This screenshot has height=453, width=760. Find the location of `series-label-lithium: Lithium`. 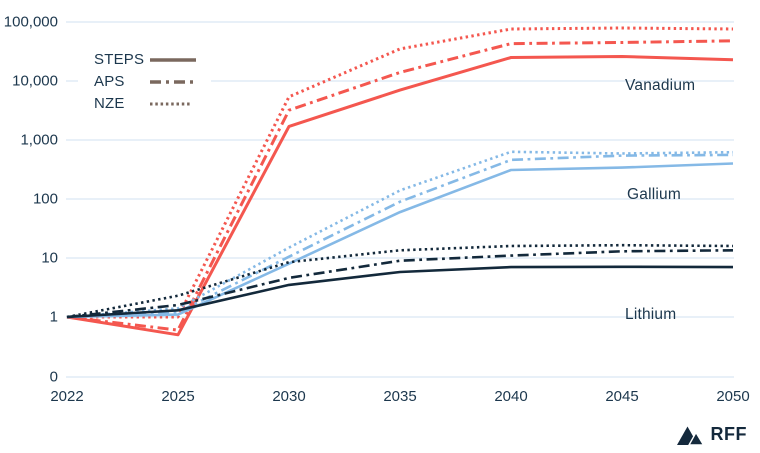

series-label-lithium: Lithium is located at coordinates (651, 314).